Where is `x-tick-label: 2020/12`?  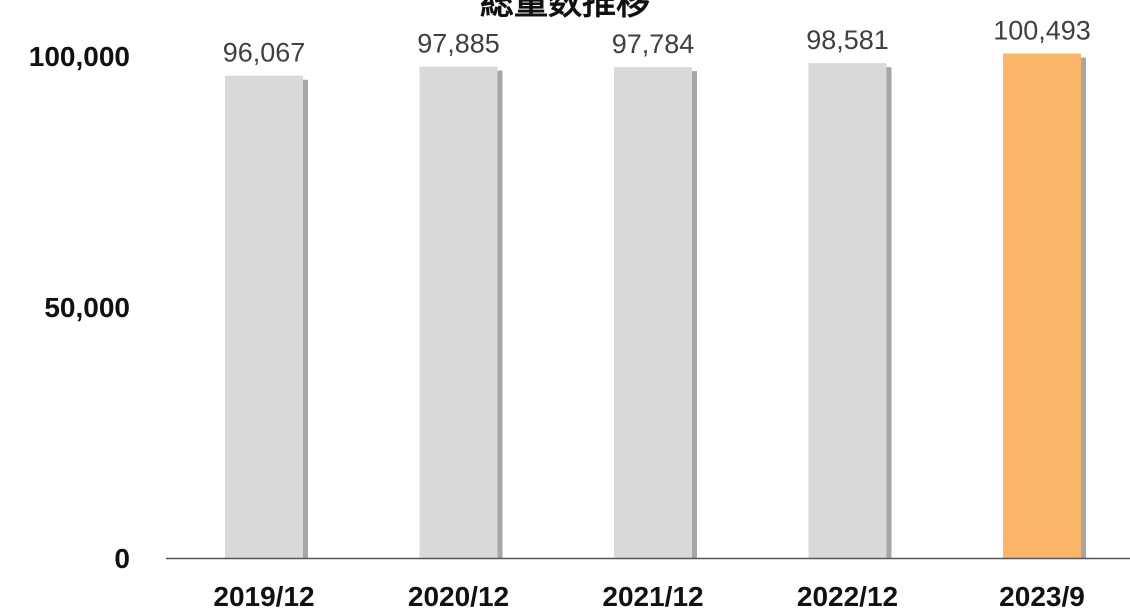 x-tick-label: 2020/12 is located at coordinates (458, 596).